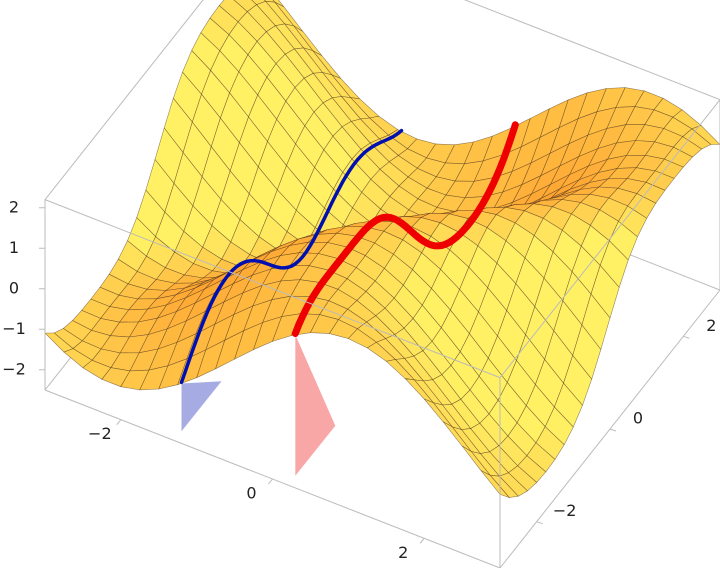  Describe the element at coordinates (403, 552) in the screenshot. I see `x-tick-label: 2` at that location.